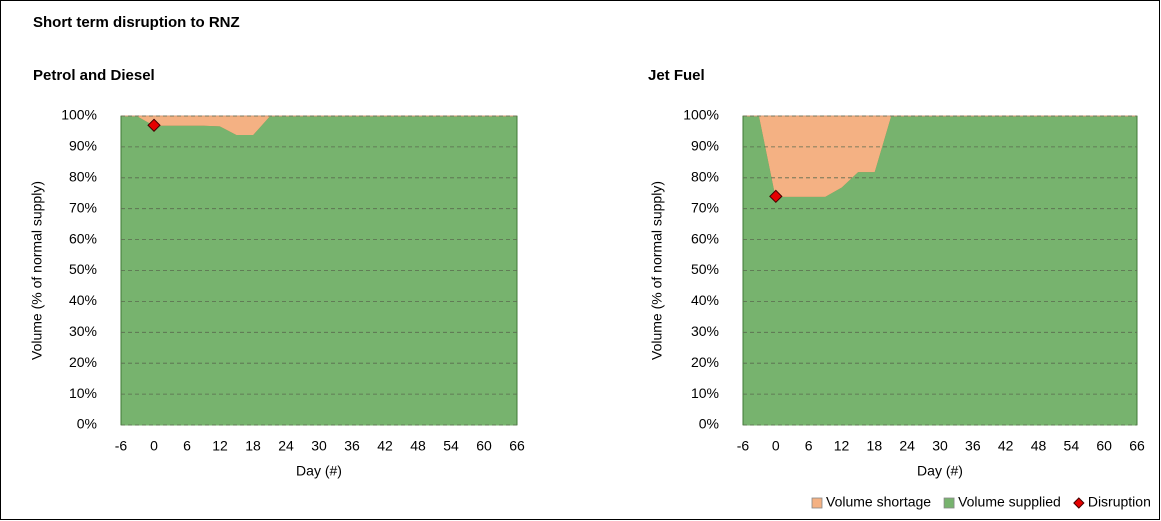 Image resolution: width=1161 pixels, height=521 pixels. I want to click on legend-label: Volume supplied, so click(1009, 502).